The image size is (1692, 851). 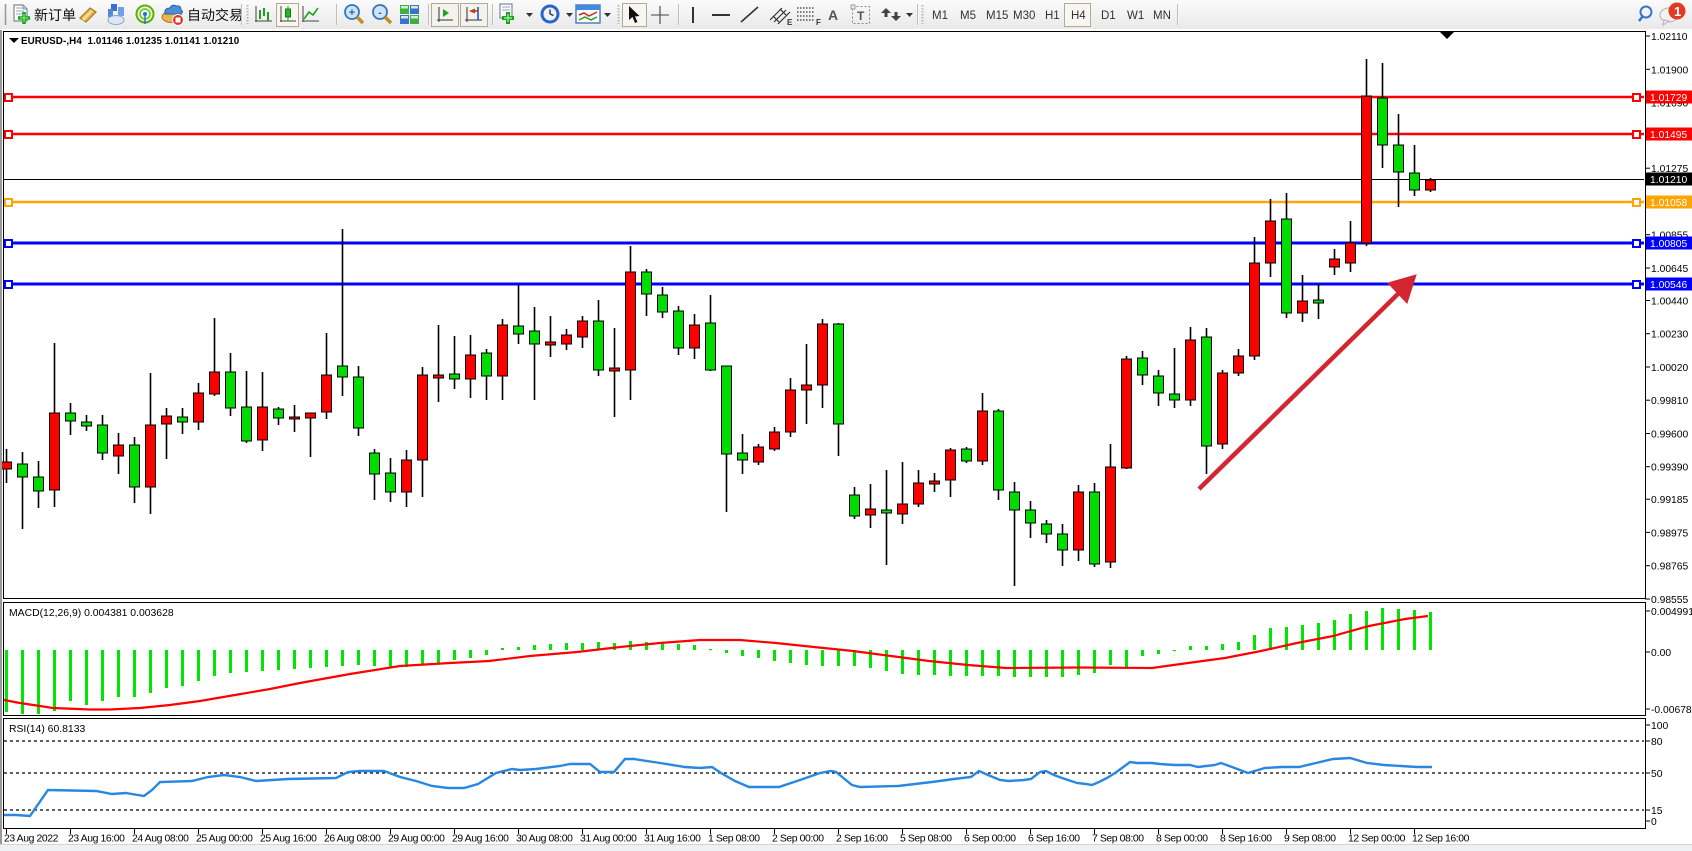 What do you see at coordinates (862, 839) in the screenshot?
I see `svg-text: 2 Sep 16:00` at bounding box center [862, 839].